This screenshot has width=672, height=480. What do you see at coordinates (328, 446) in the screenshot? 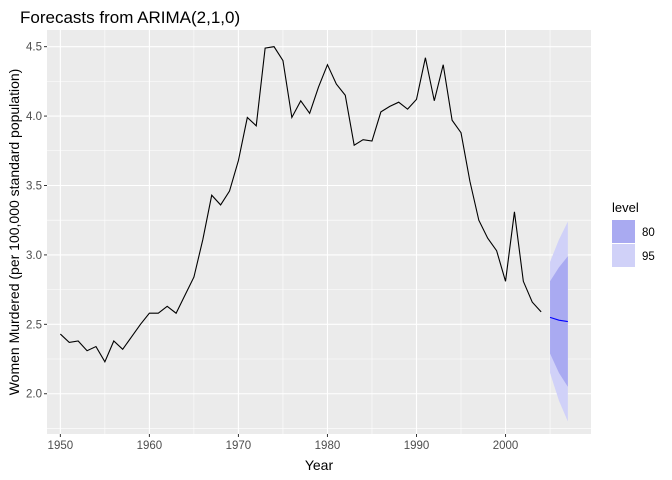
I see `x-tick-label: 1980` at bounding box center [328, 446].